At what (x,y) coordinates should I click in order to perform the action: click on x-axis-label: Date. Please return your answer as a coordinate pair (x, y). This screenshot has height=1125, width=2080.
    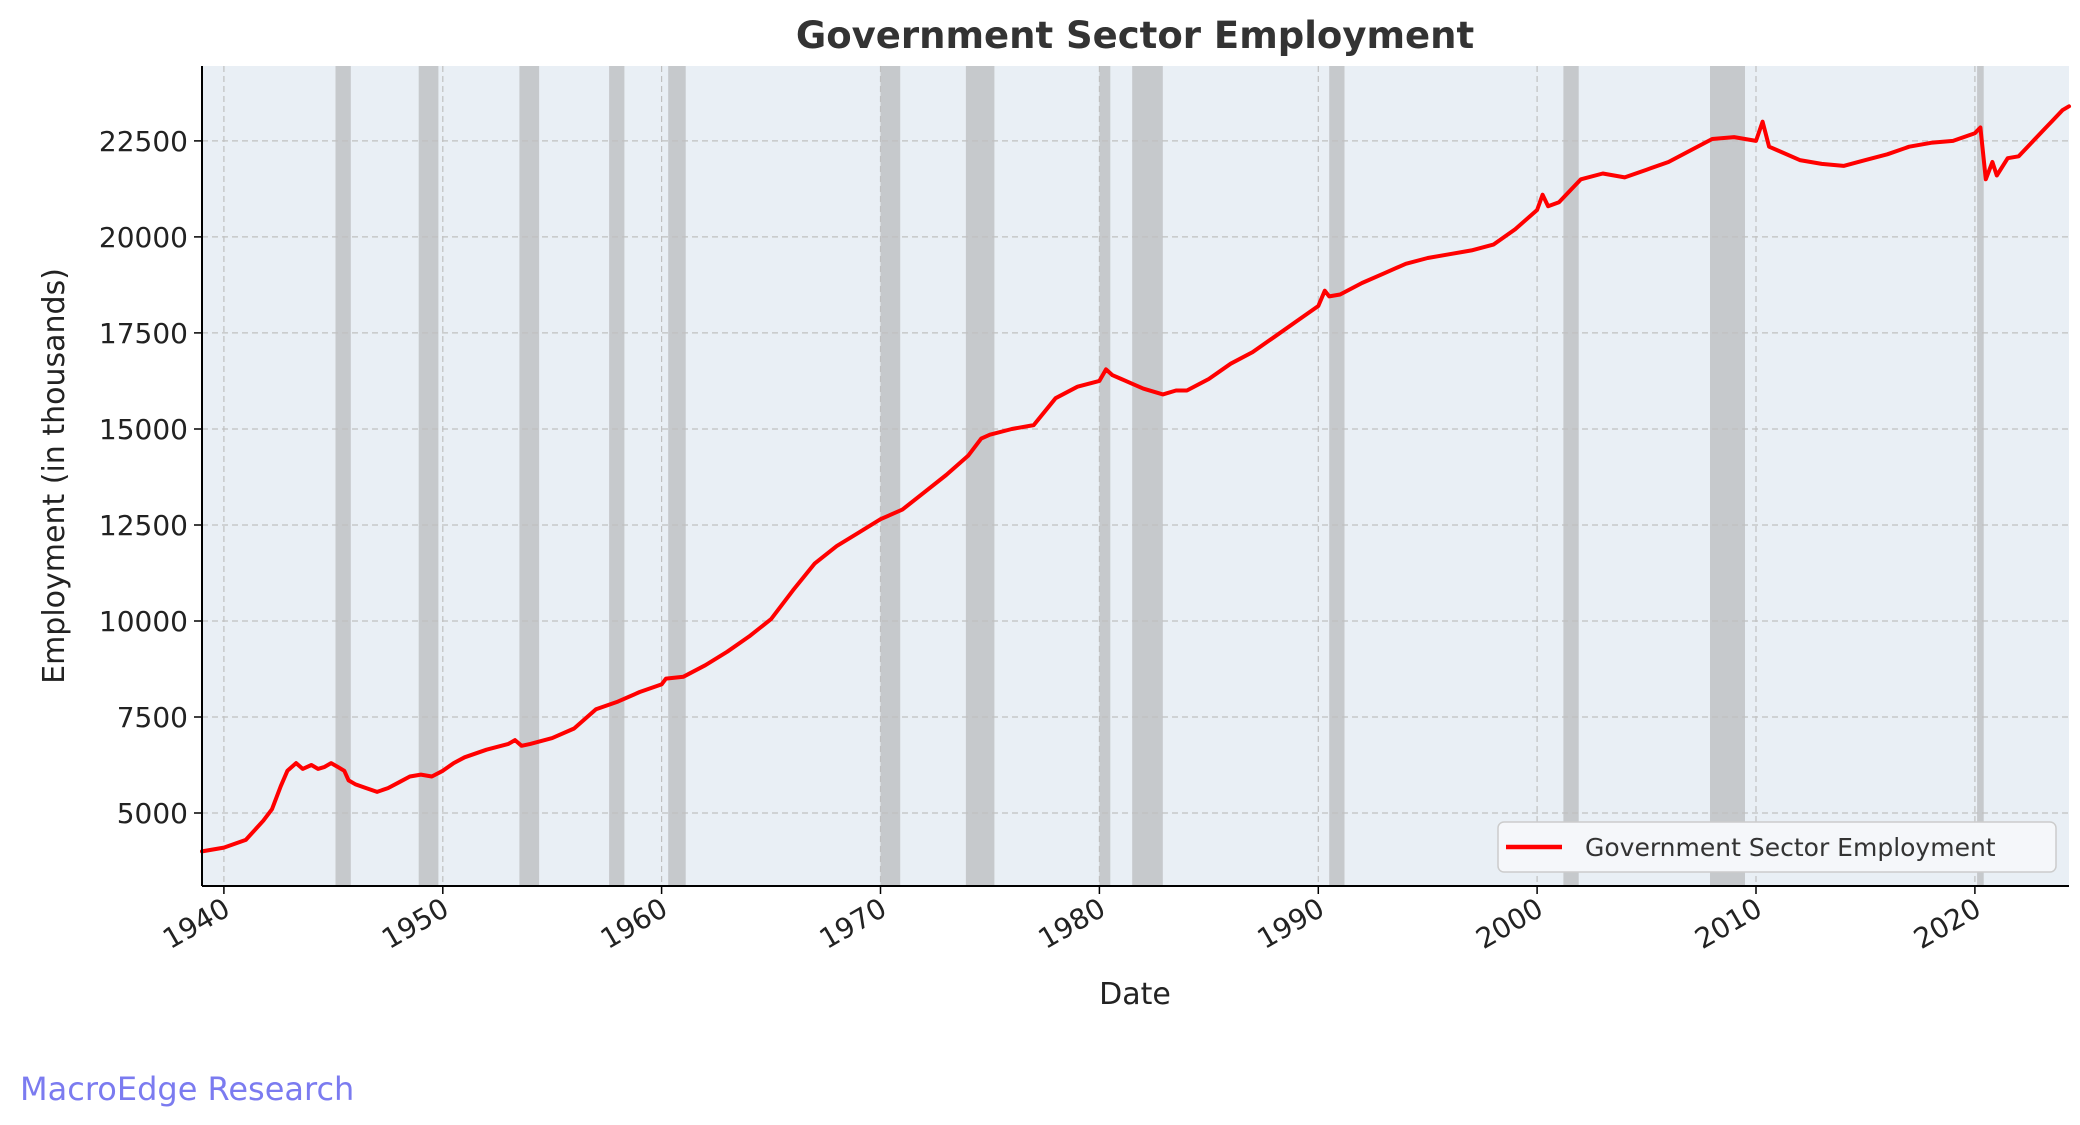
    Looking at the image, I should click on (1135, 994).